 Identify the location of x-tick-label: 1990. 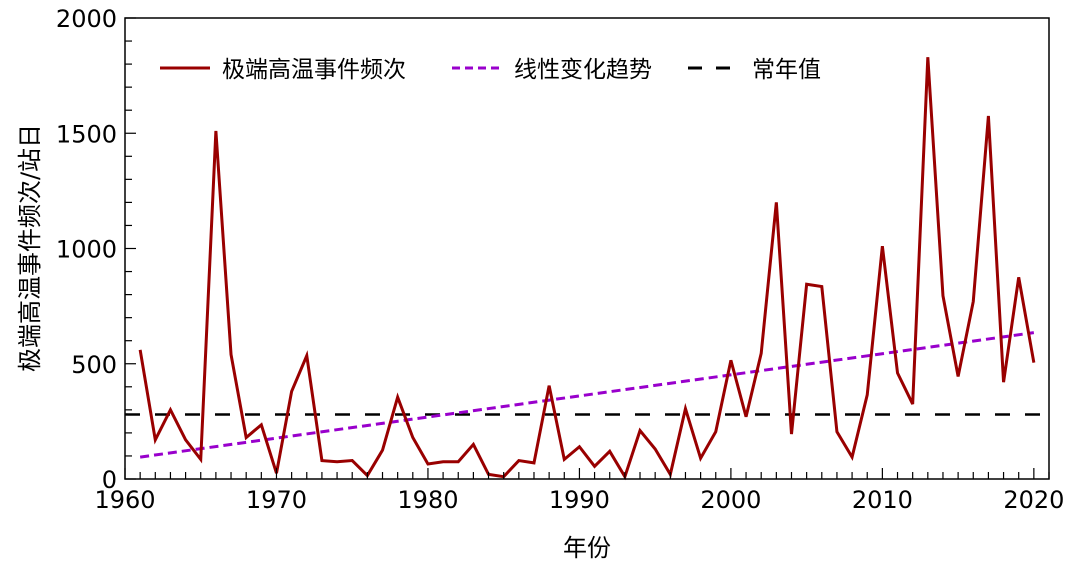
(579, 500).